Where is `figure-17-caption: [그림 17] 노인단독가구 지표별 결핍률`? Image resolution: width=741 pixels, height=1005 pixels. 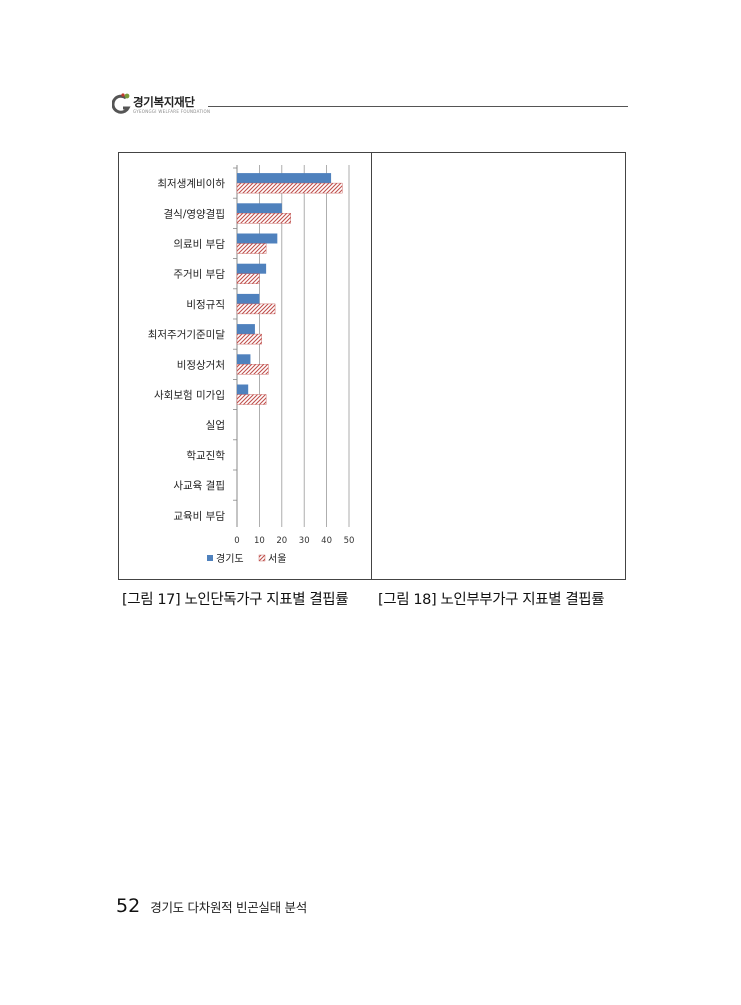
figure-17-caption: [그림 17] 노인단독가구 지표별 결핍률 is located at coordinates (235, 600).